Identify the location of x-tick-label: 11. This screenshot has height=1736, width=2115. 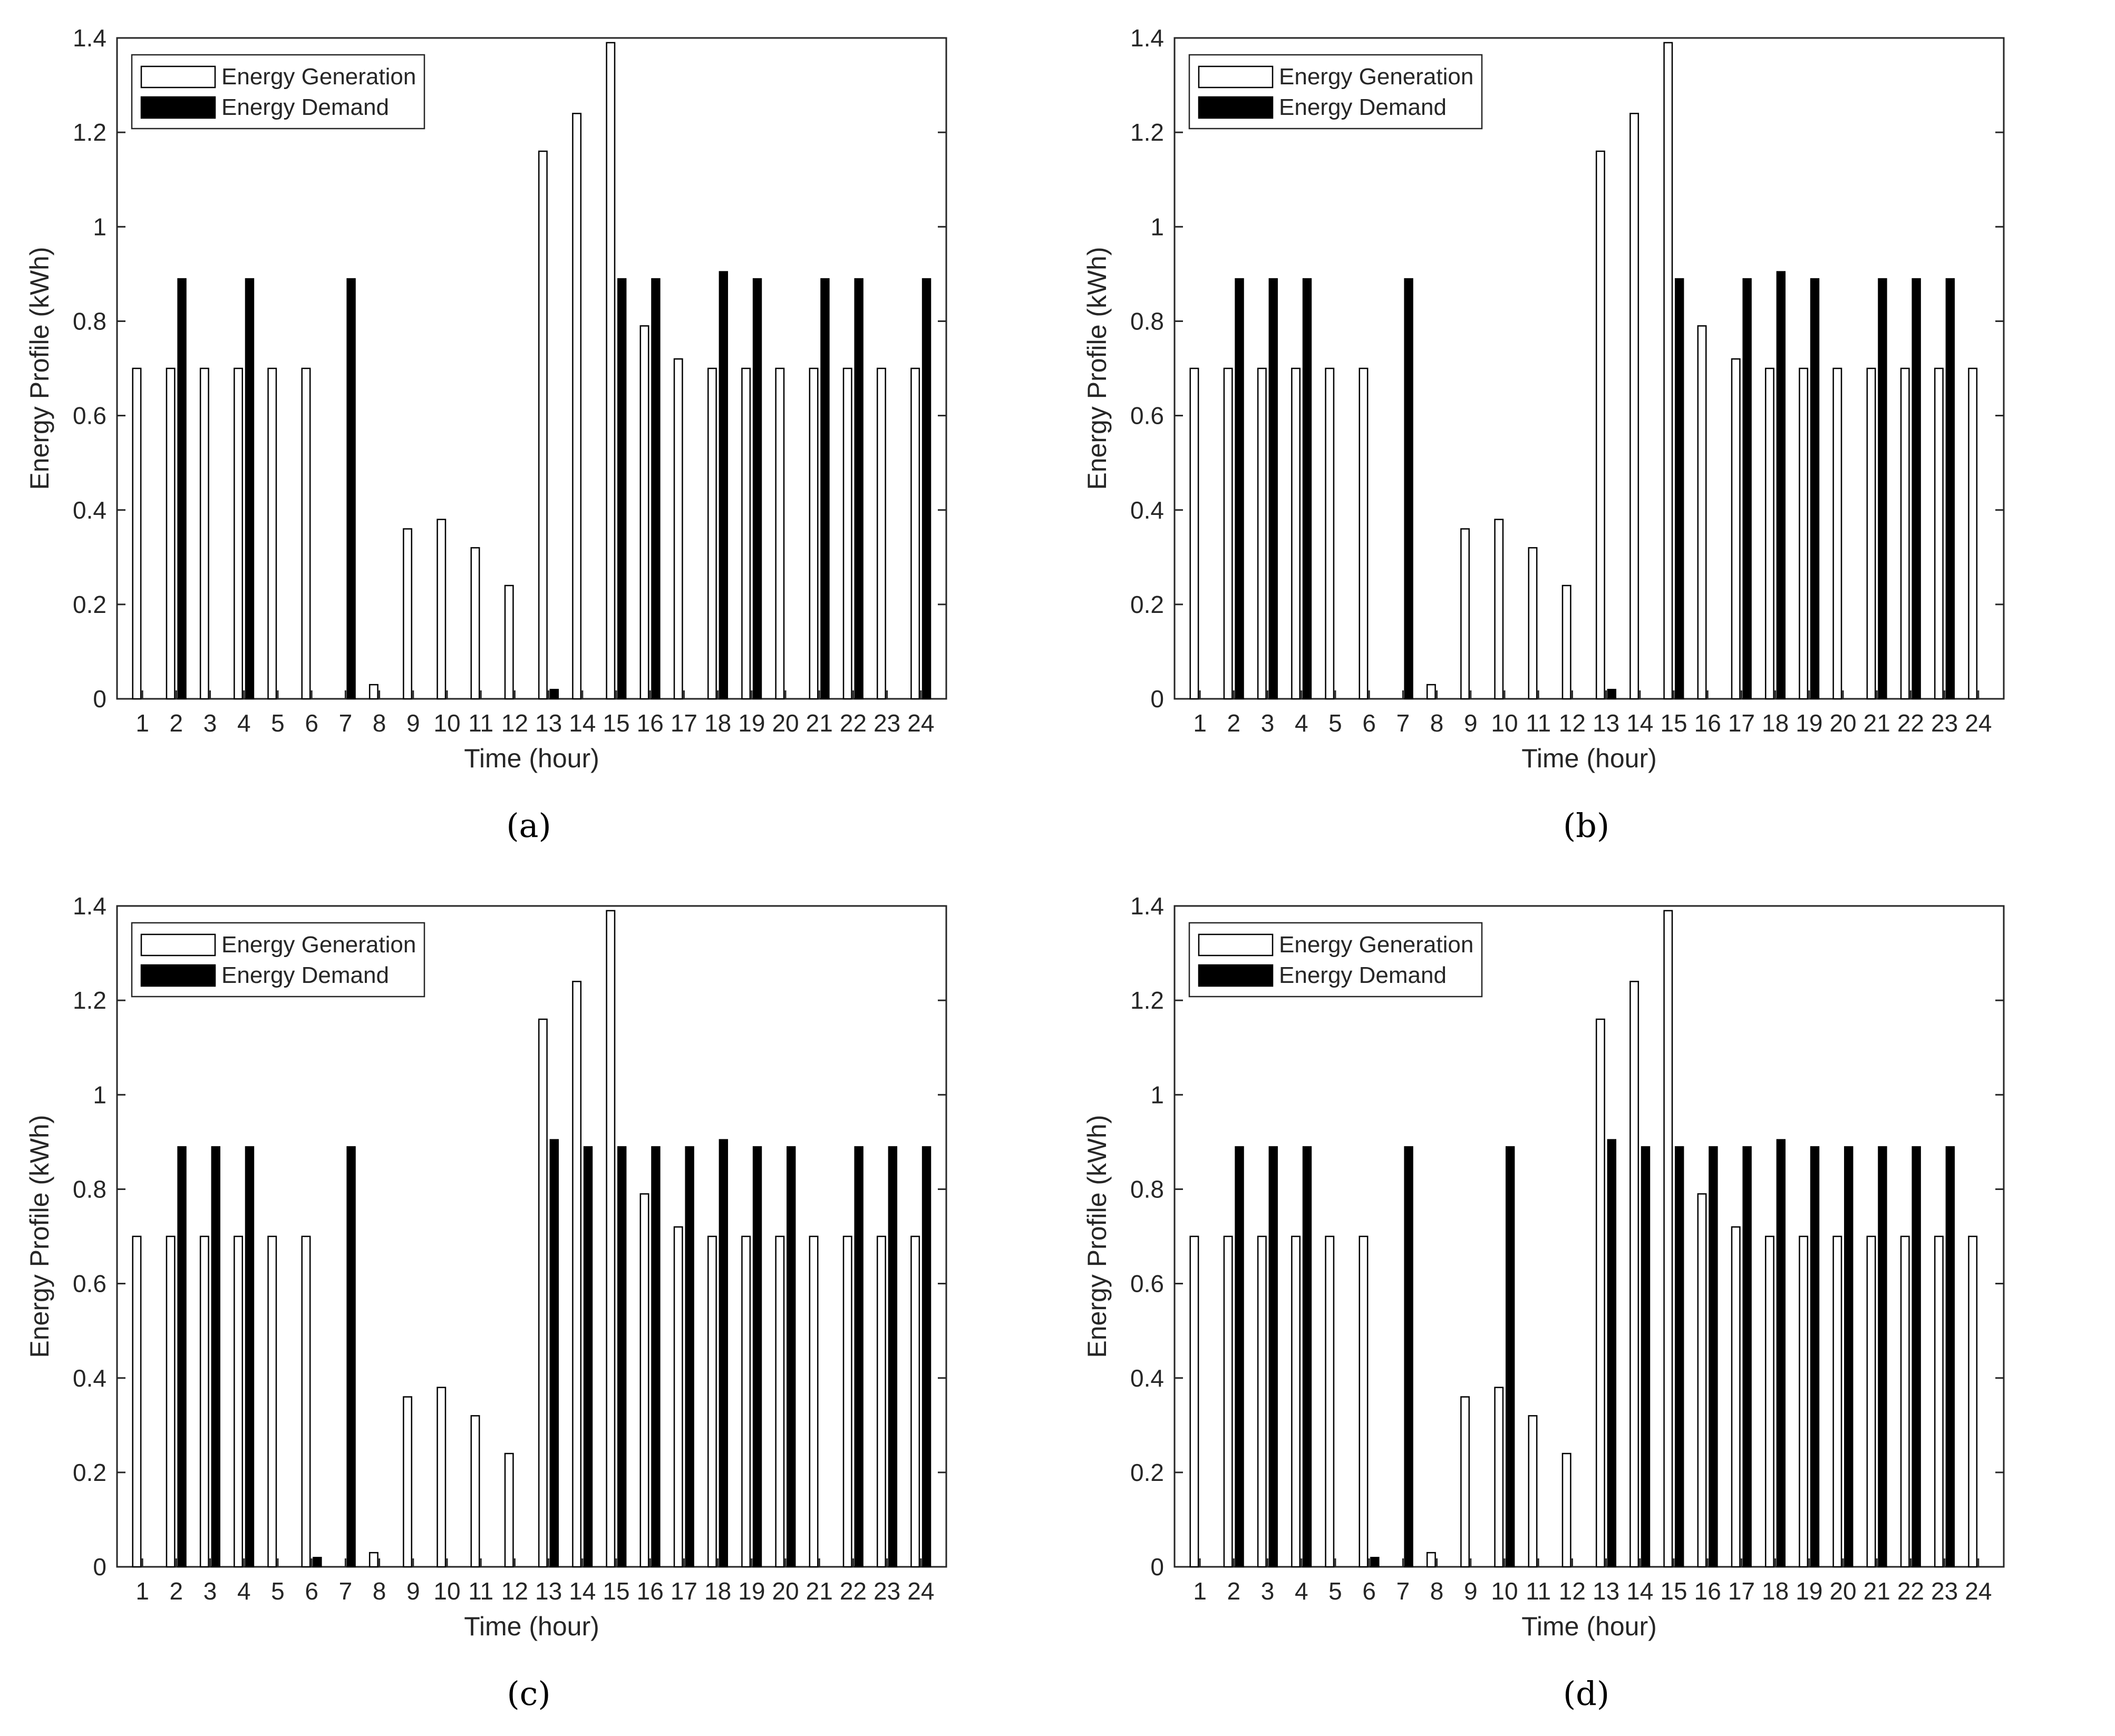
(1538, 1591).